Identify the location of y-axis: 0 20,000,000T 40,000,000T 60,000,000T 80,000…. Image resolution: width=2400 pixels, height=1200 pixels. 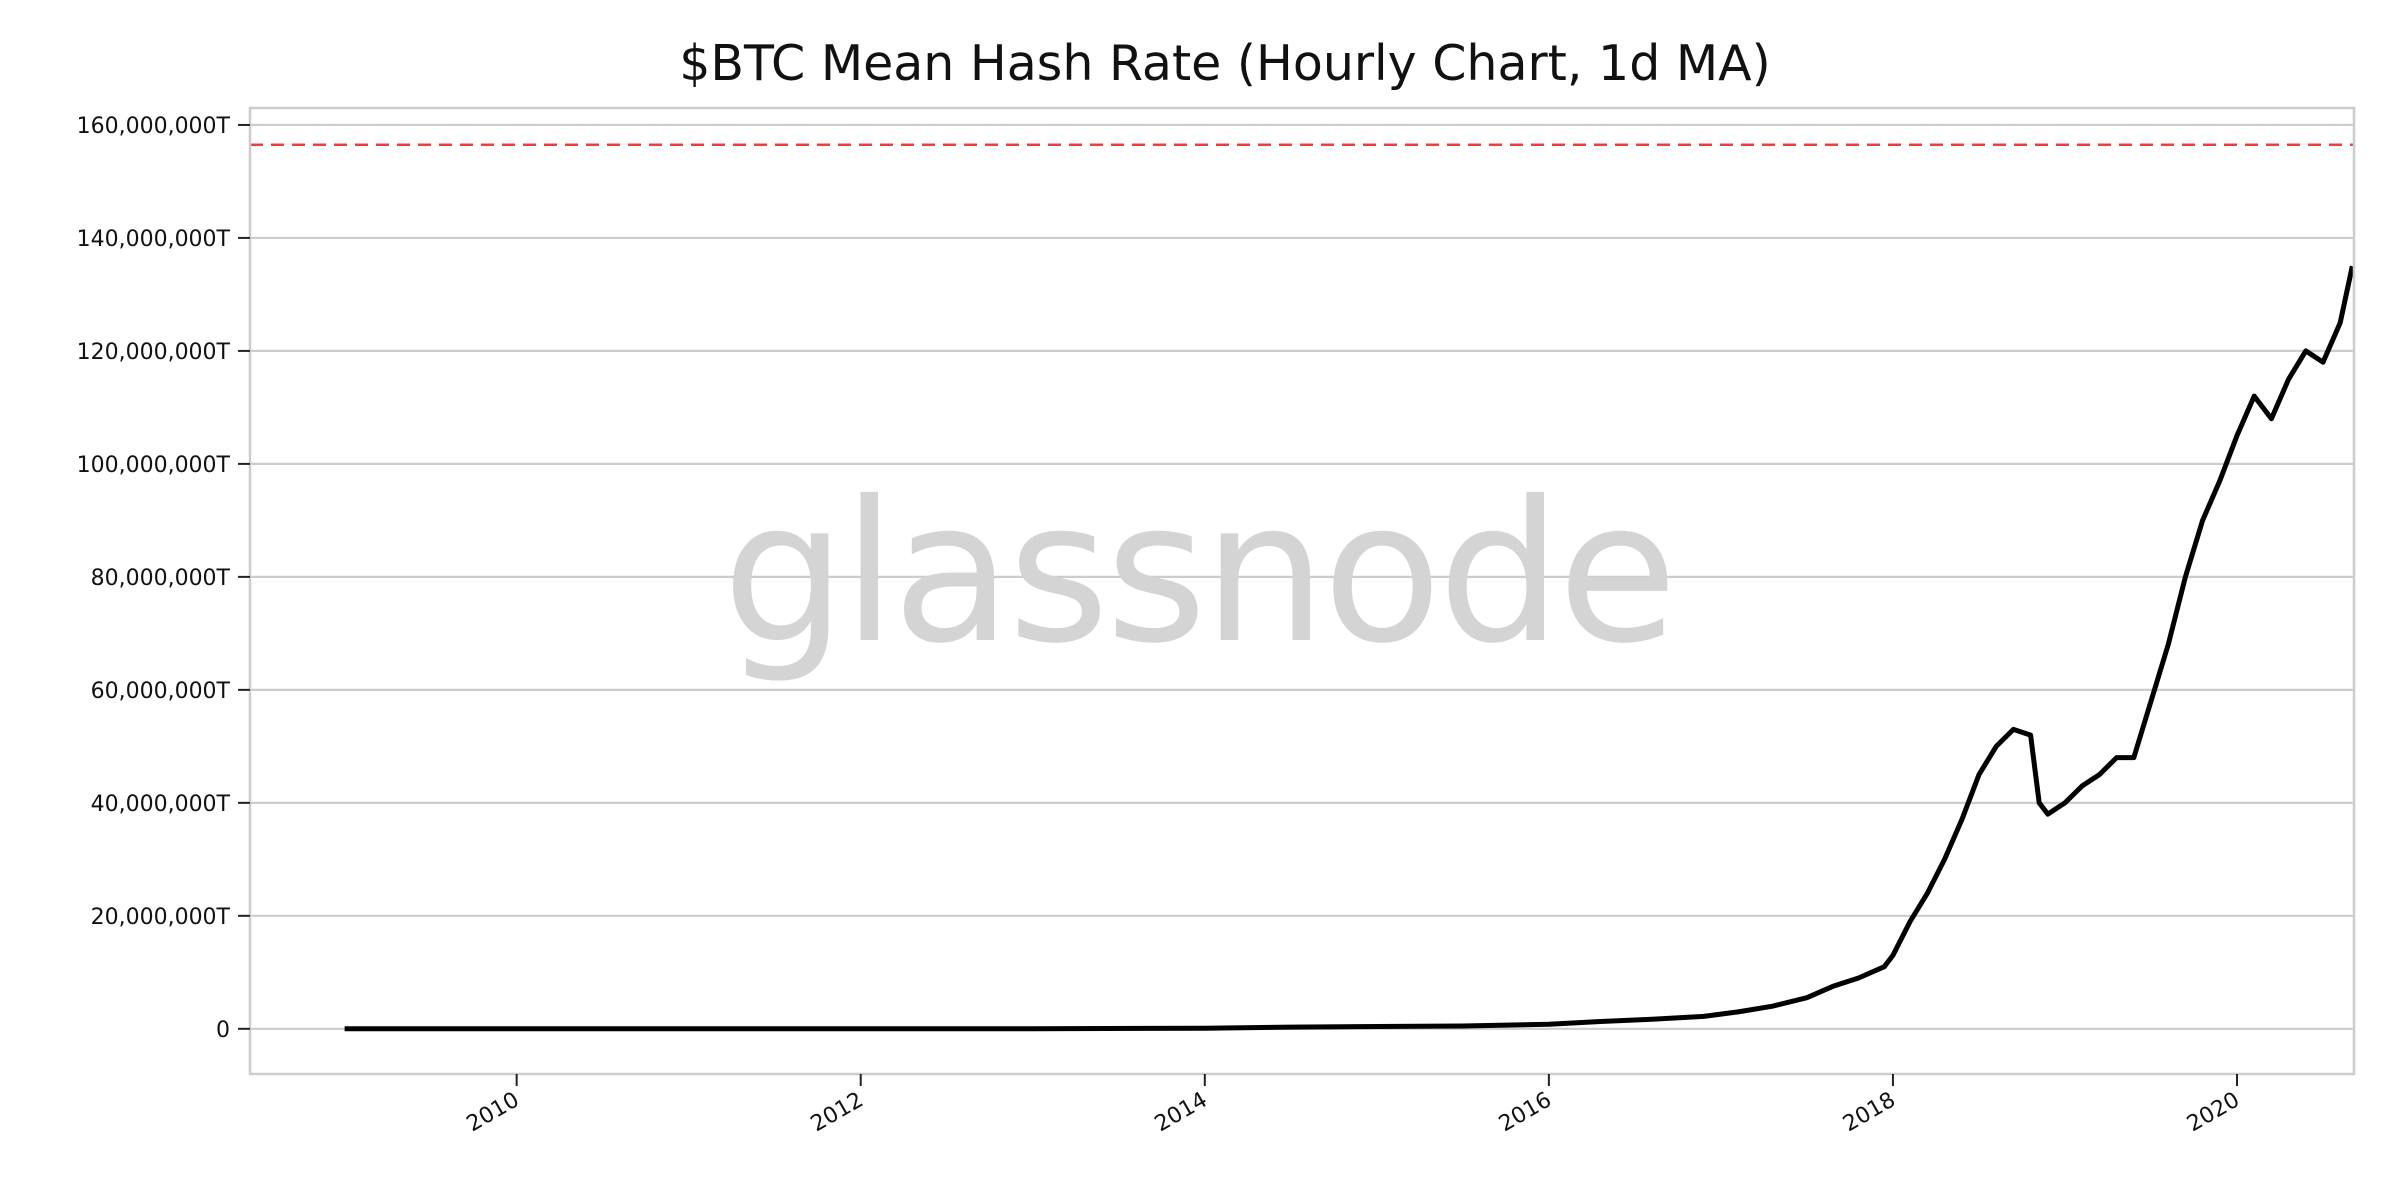
(163, 578).